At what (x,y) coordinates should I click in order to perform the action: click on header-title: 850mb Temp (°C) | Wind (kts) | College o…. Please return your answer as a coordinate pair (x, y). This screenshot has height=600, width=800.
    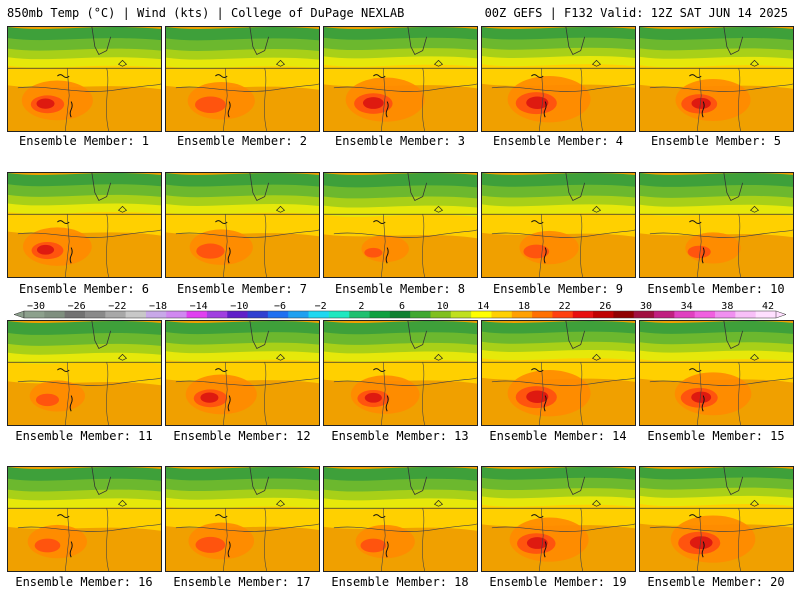
    Looking at the image, I should click on (206, 13).